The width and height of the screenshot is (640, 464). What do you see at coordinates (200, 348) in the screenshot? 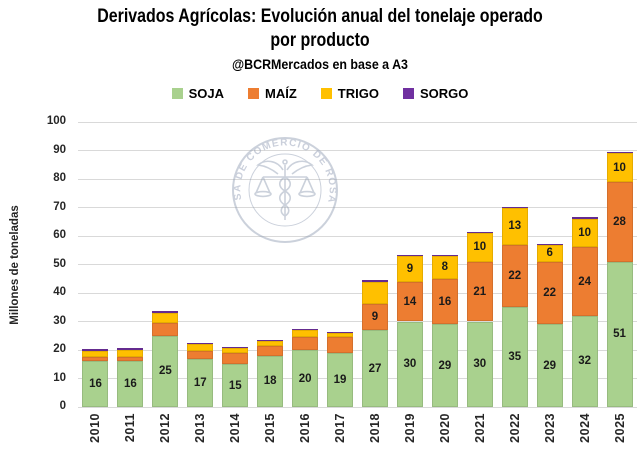
I see `bar-segment-trigo-2013` at bounding box center [200, 348].